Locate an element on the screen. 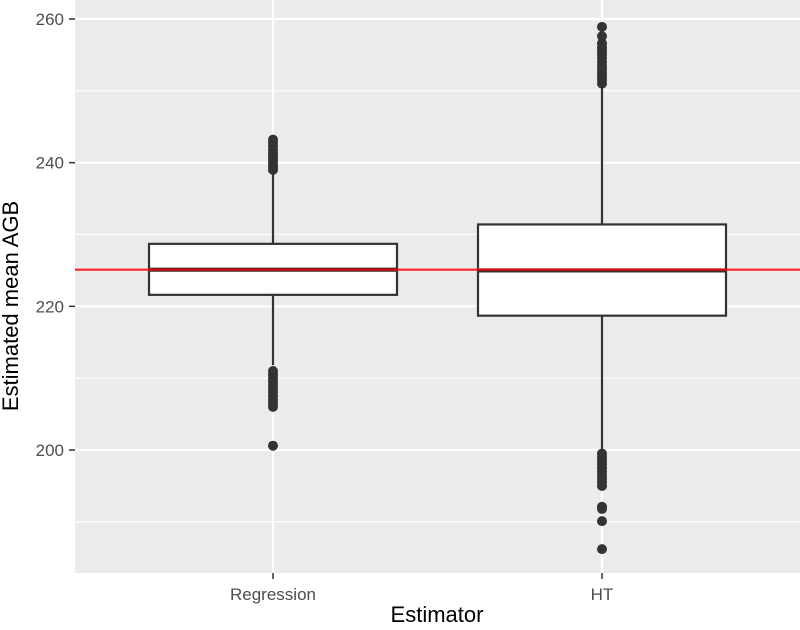 Image resolution: width=800 pixels, height=630 pixels. x-tick-label: HT is located at coordinates (602, 594).